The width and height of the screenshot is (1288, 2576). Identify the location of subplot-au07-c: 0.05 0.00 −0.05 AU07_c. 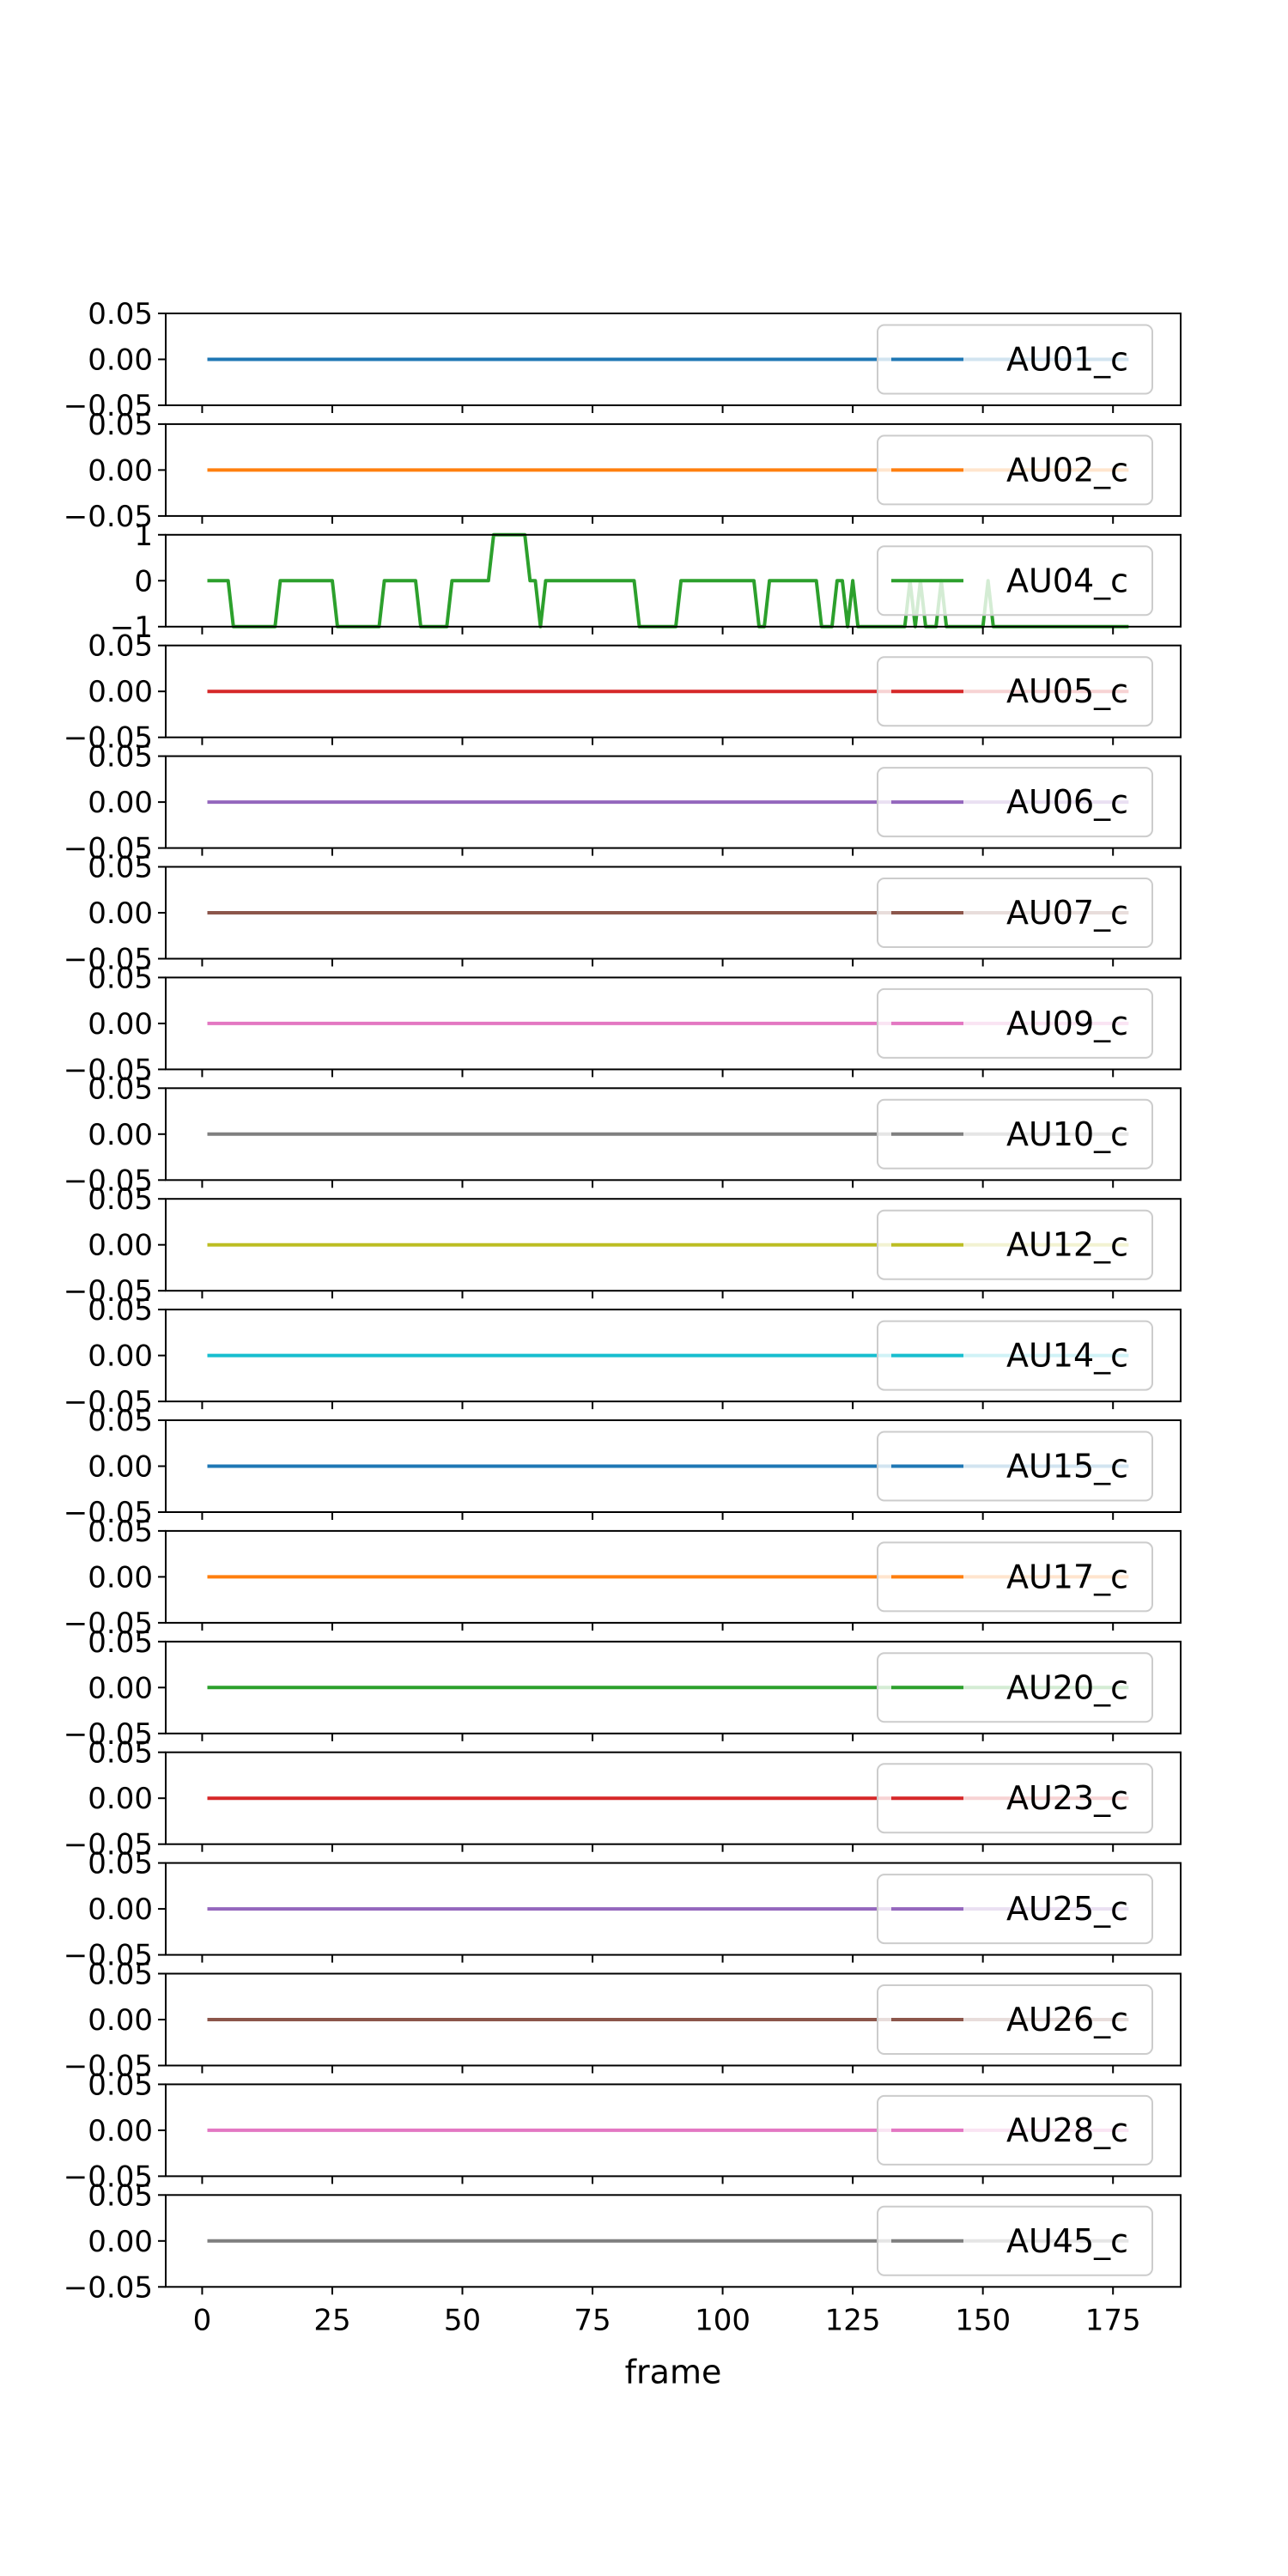
(623, 914).